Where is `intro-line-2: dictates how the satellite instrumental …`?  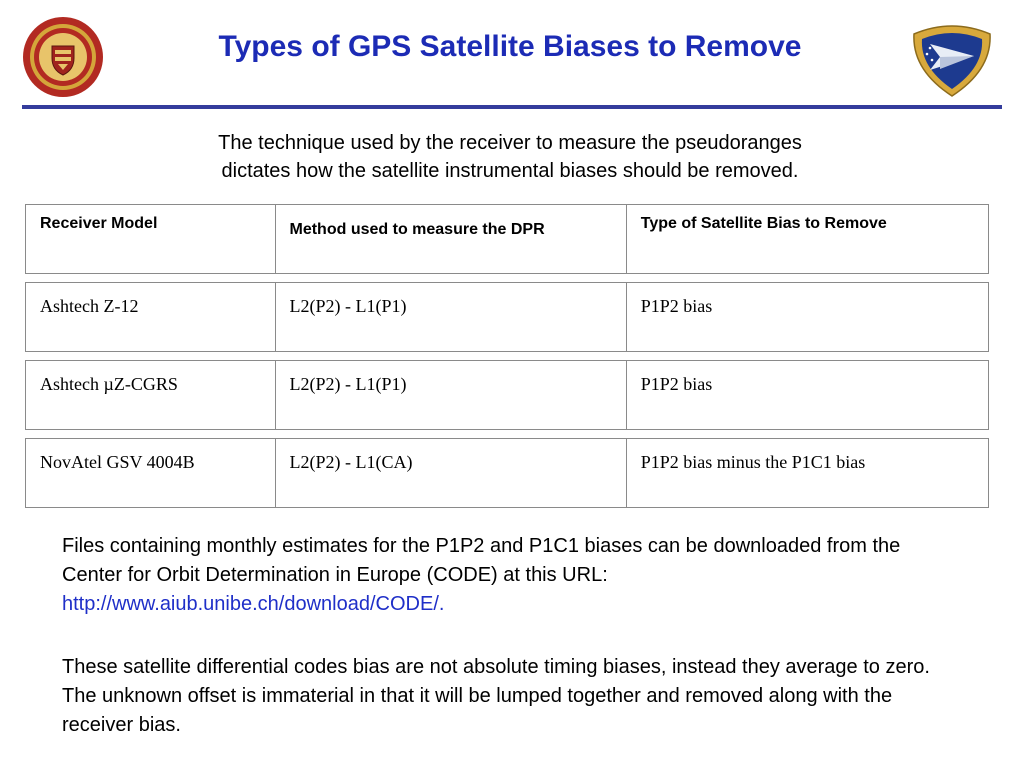 intro-line-2: dictates how the satellite instrumental … is located at coordinates (510, 171).